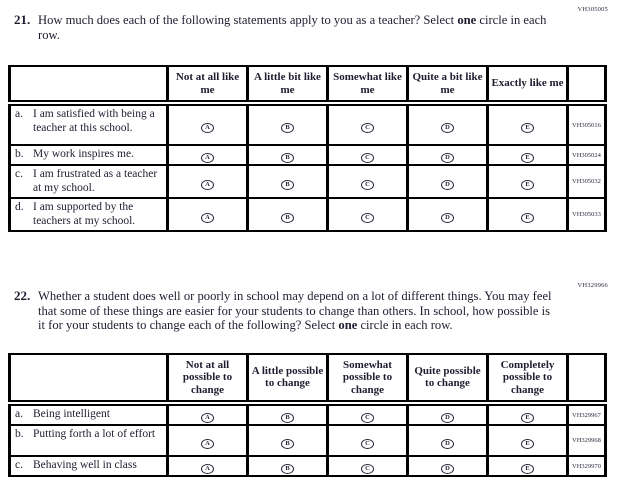 The width and height of the screenshot is (621, 502). I want to click on row-accession-code: VH329970, so click(586, 466).